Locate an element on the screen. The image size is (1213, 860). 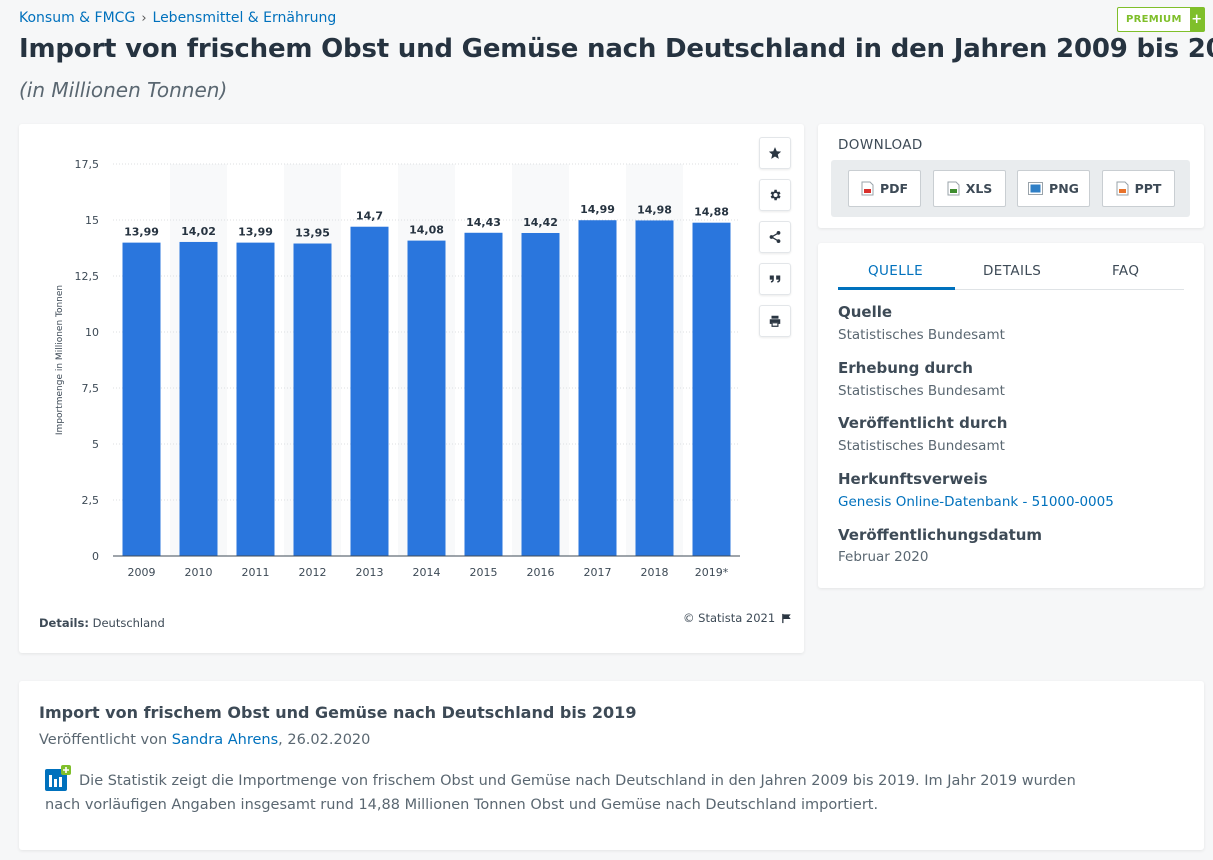
source-tabs: QUELLE DETAILS FAQ is located at coordinates (1011, 276).